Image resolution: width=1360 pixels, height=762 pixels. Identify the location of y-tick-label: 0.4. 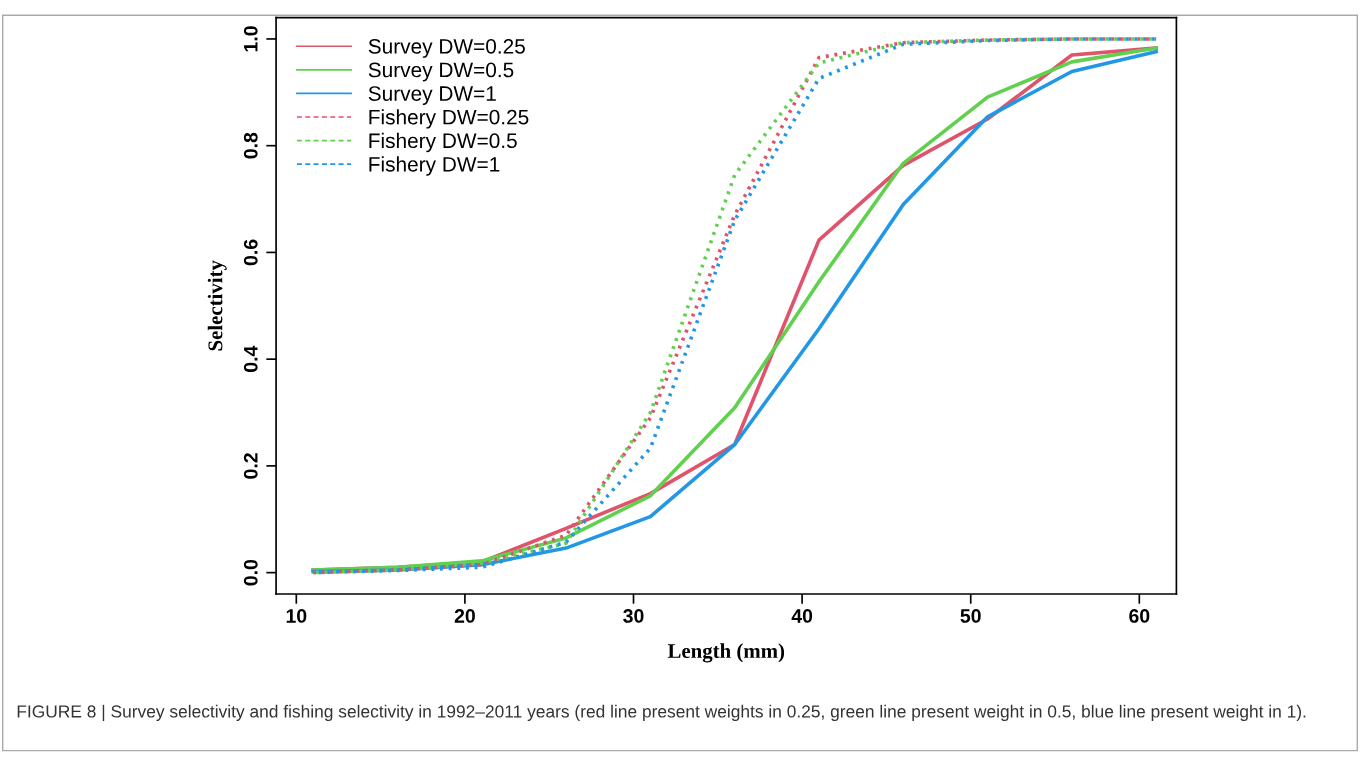
(250, 358).